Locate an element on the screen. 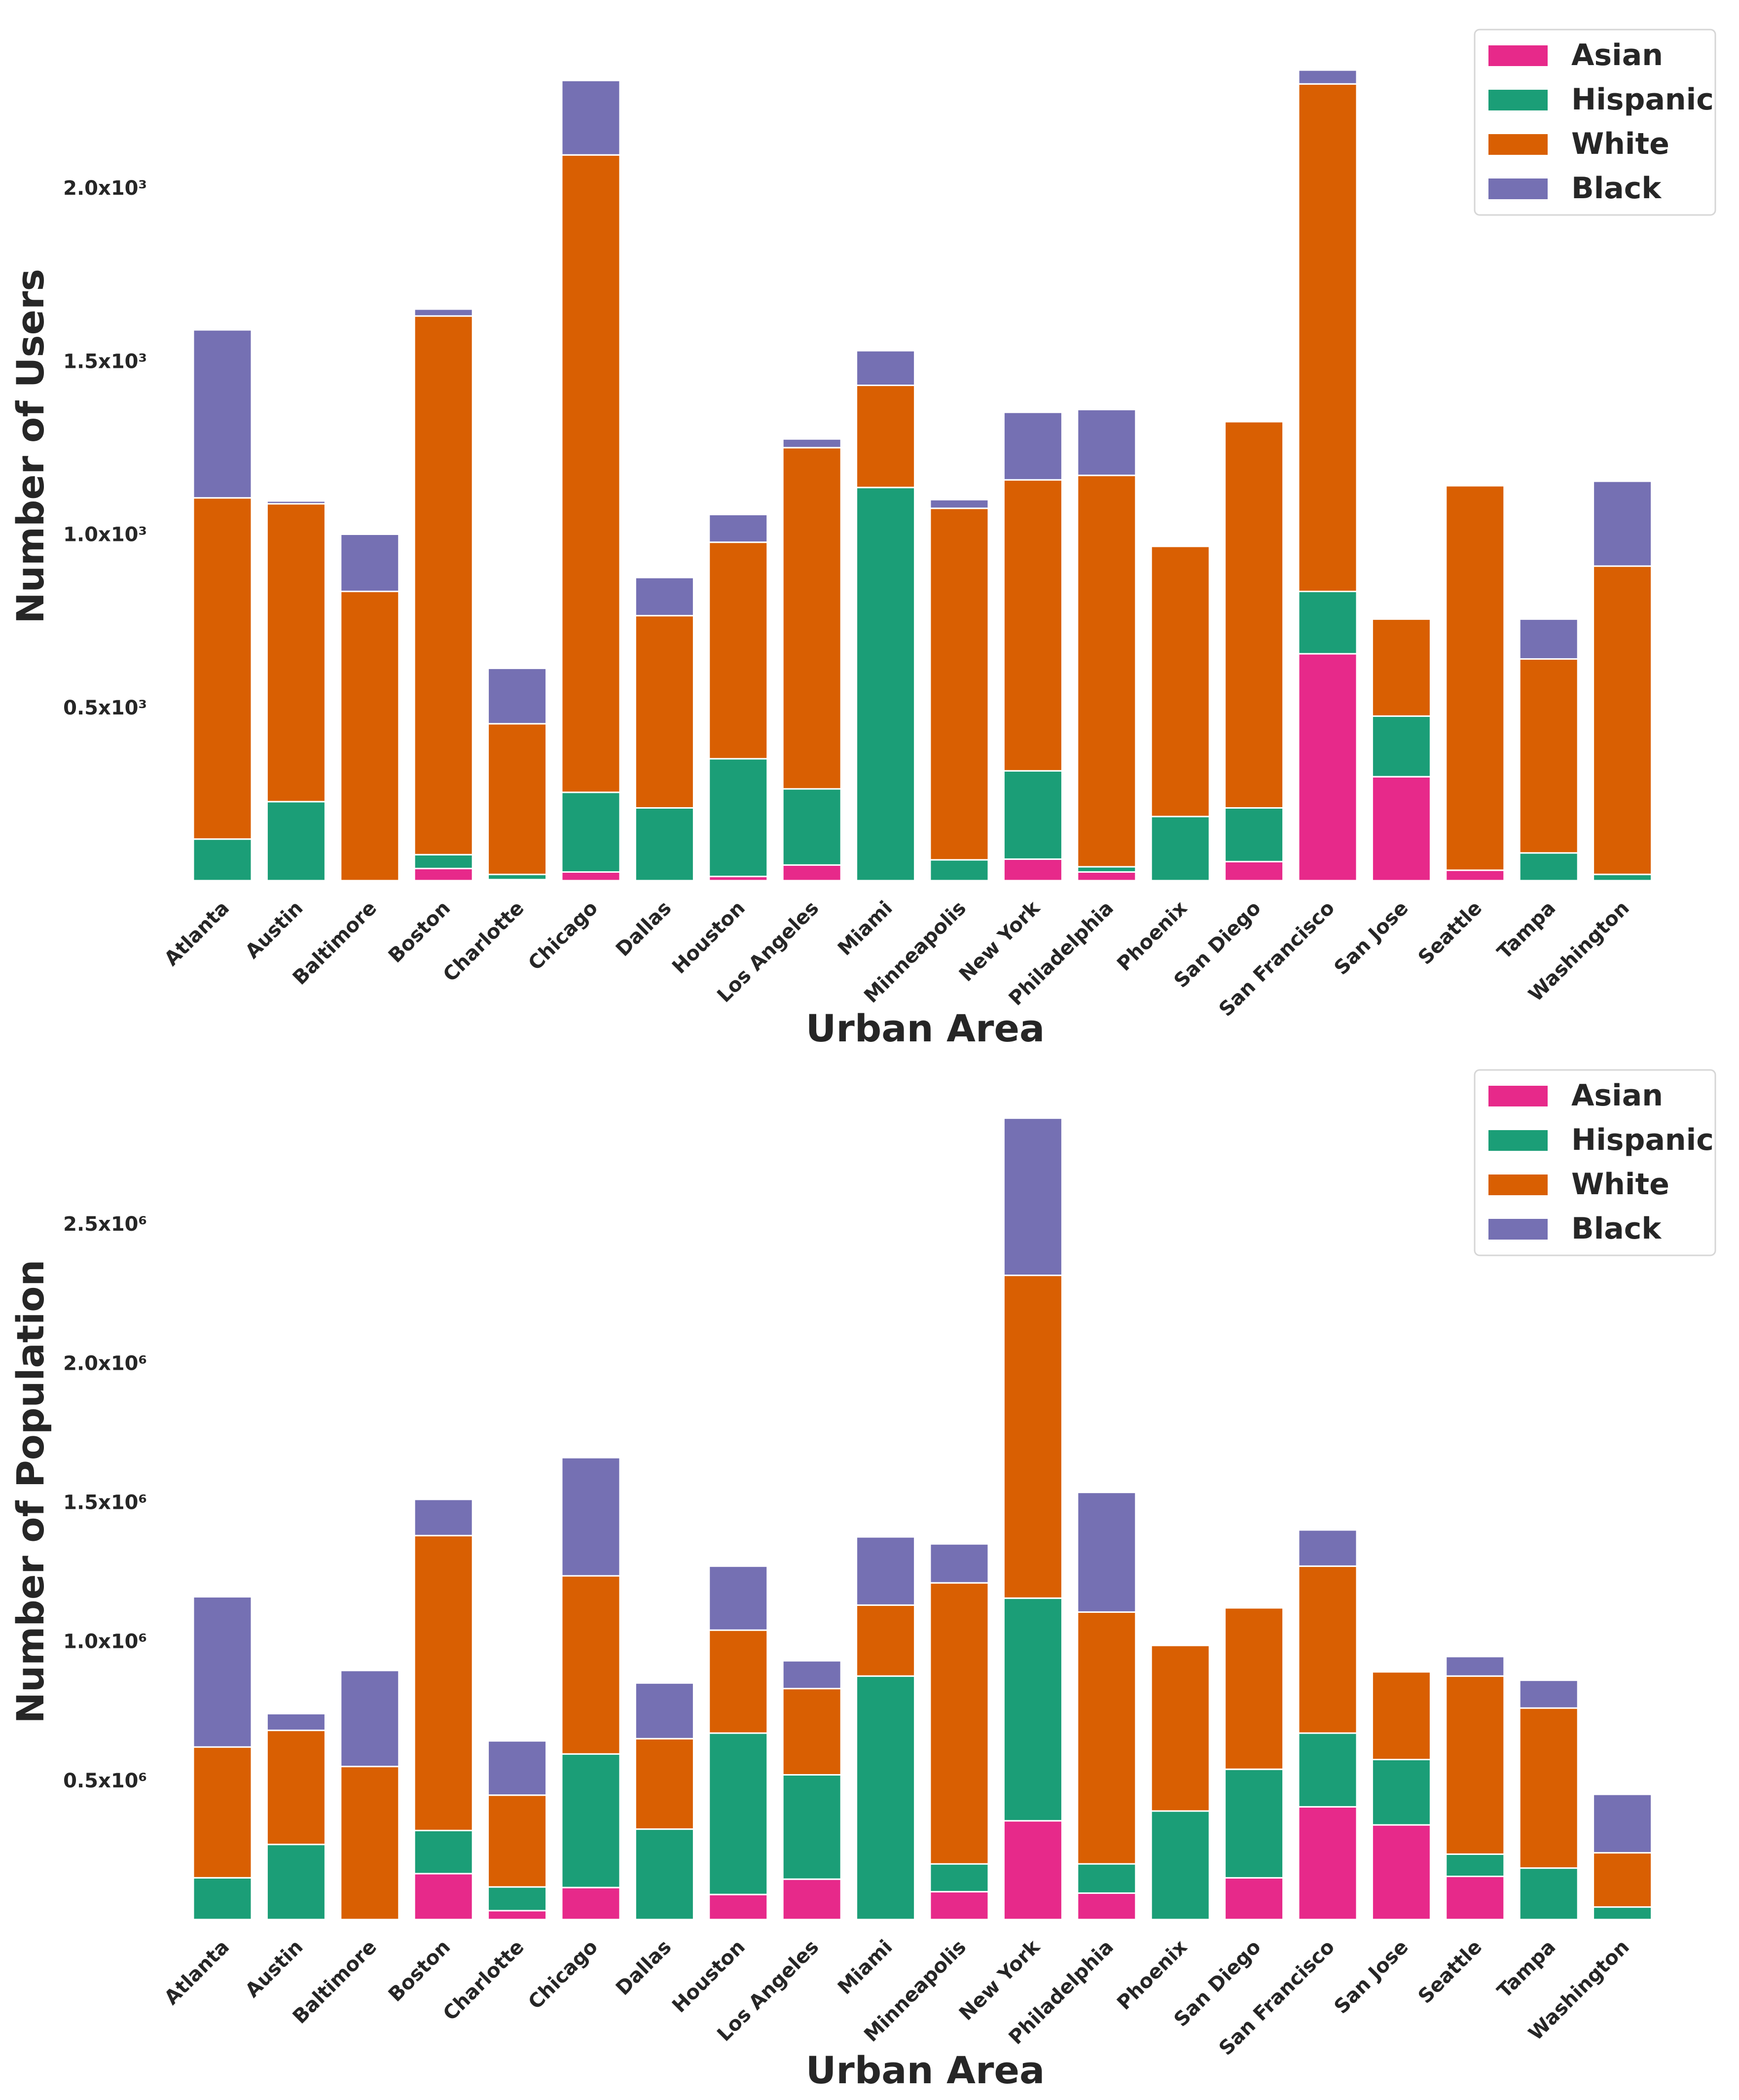 This screenshot has height=2100, width=1739. bar-asian-minneapolis is located at coordinates (959, 1906).